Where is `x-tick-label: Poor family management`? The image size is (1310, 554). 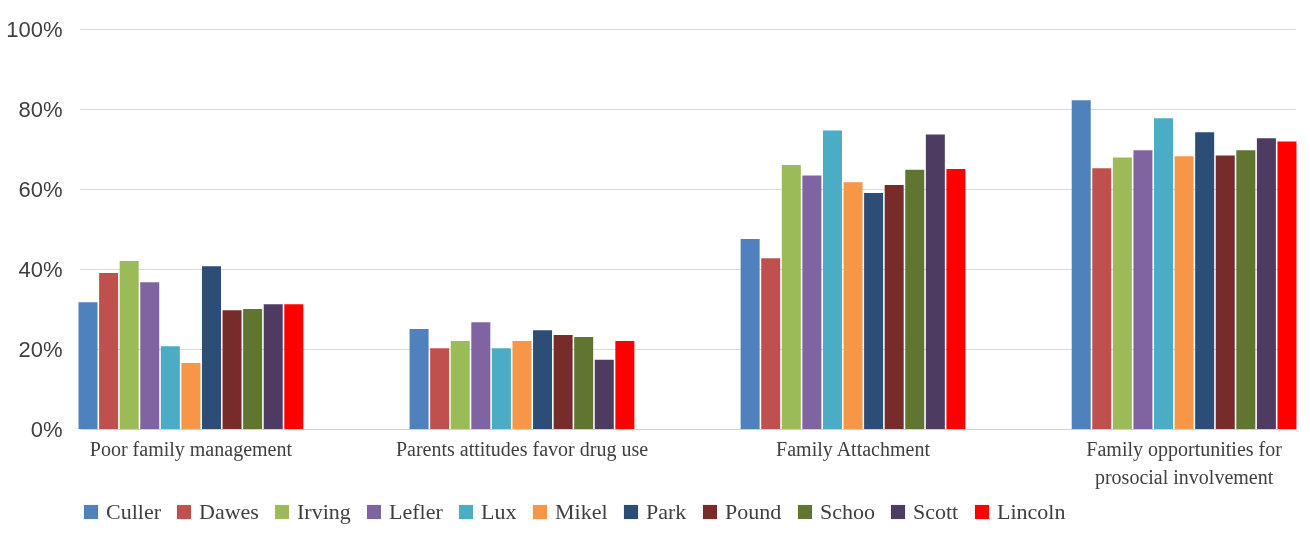 x-tick-label: Poor family management is located at coordinates (191, 449).